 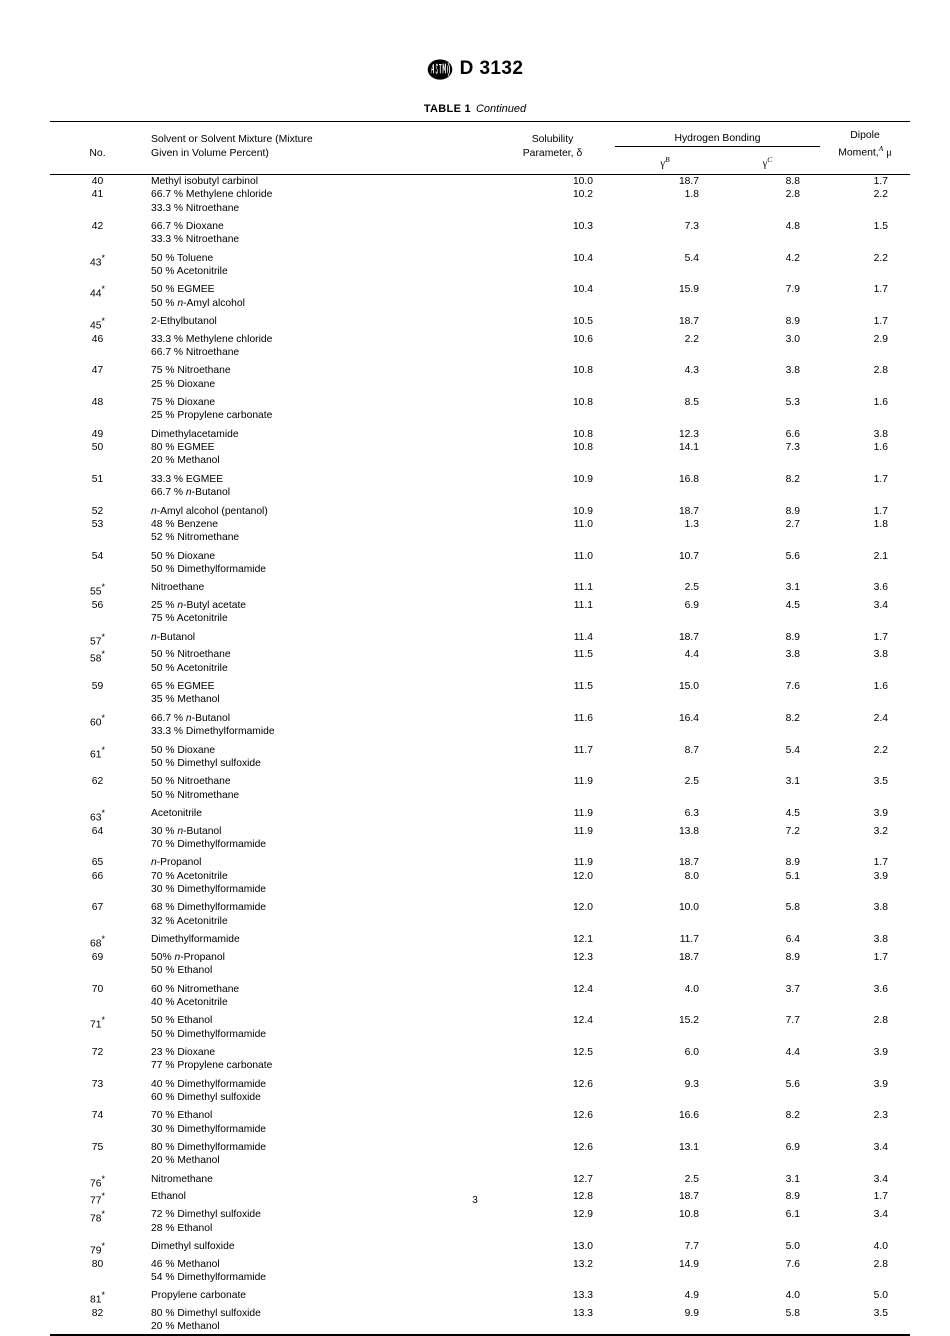 What do you see at coordinates (475, 109) in the screenshot?
I see `table-caption: TABLE 1 Continued` at bounding box center [475, 109].